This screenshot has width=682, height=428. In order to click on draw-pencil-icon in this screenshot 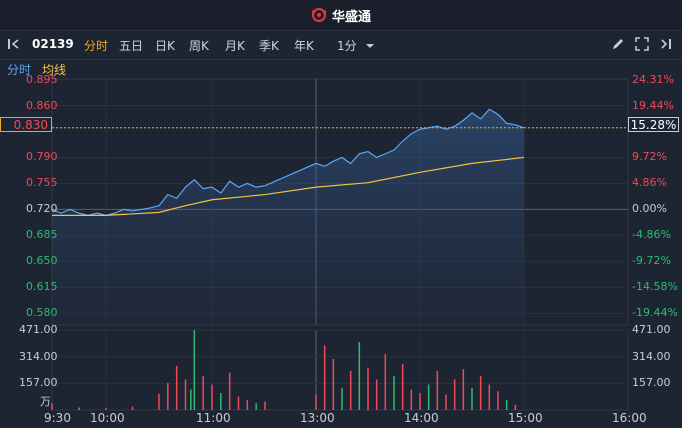, I will do `click(618, 44)`.